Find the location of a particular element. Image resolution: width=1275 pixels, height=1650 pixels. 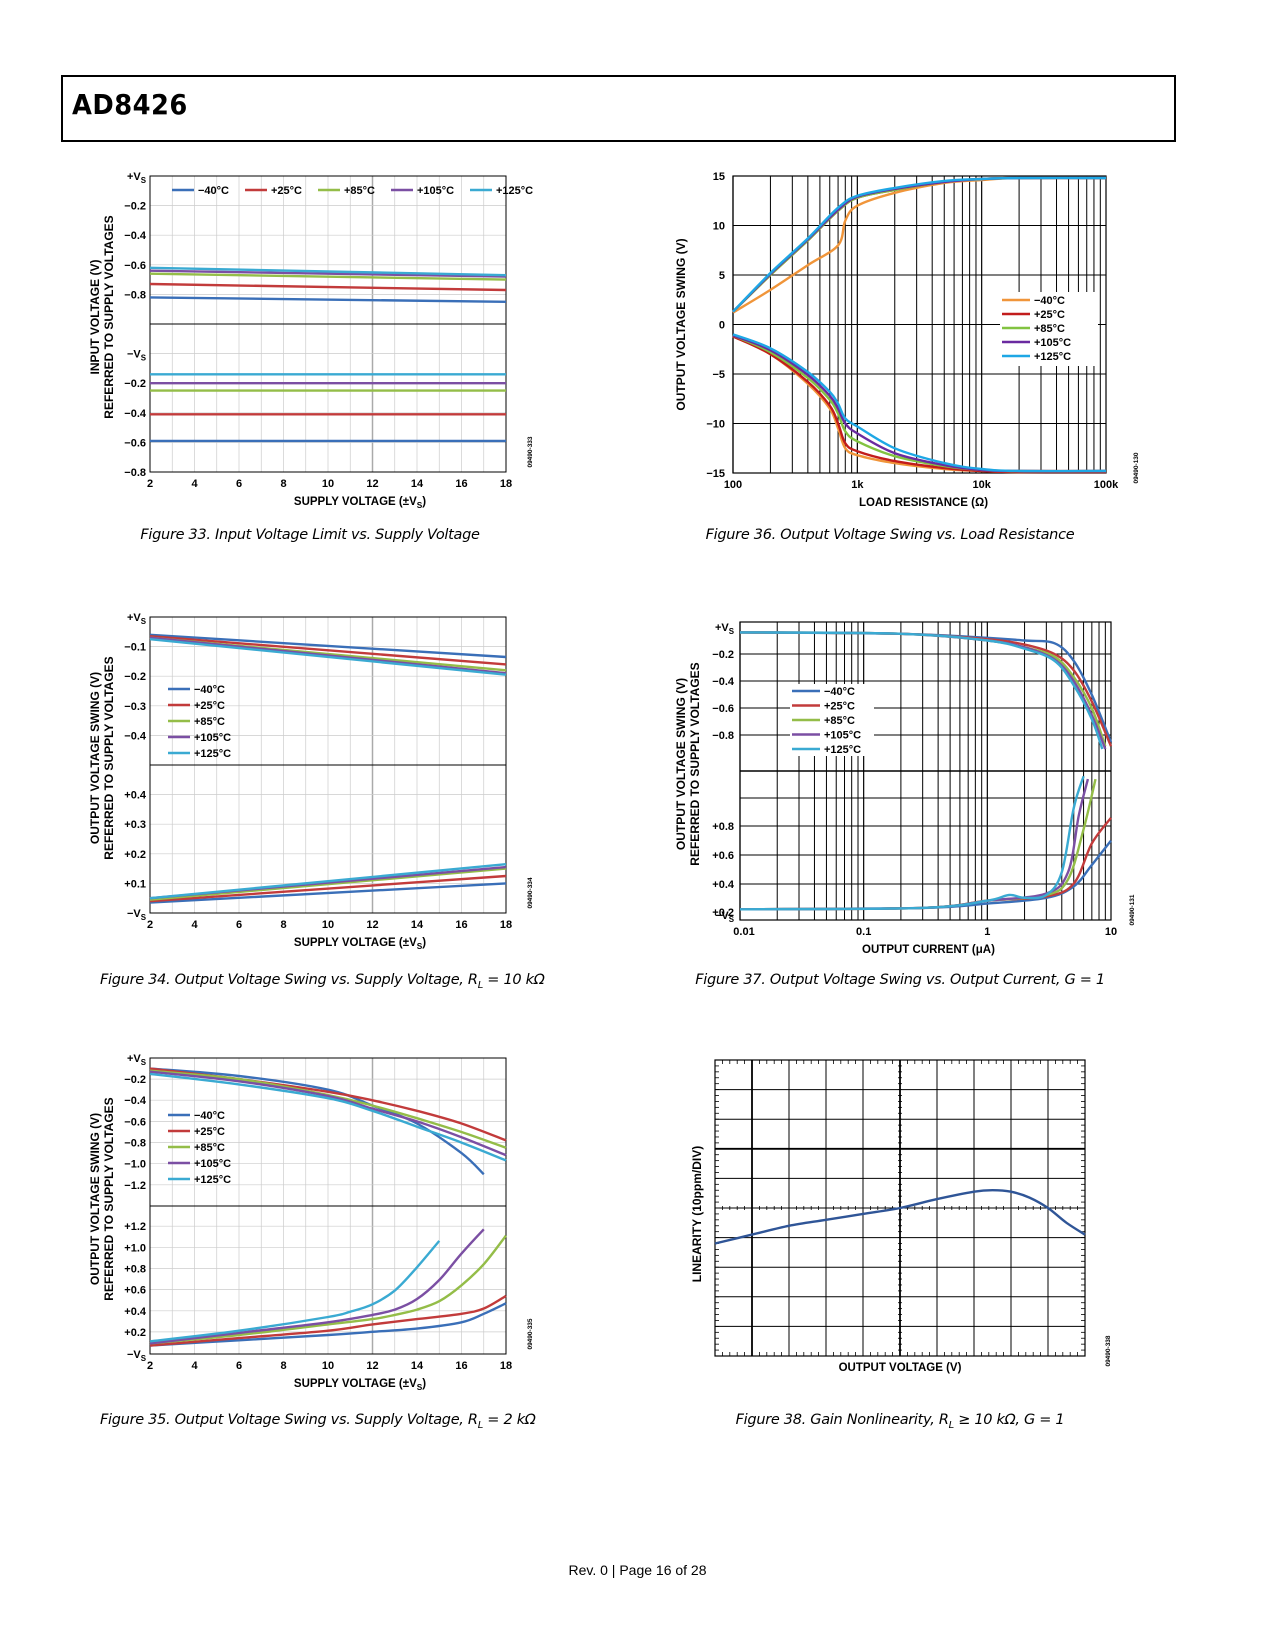

y-tick-label: −1.0 is located at coordinates (135, 1165).